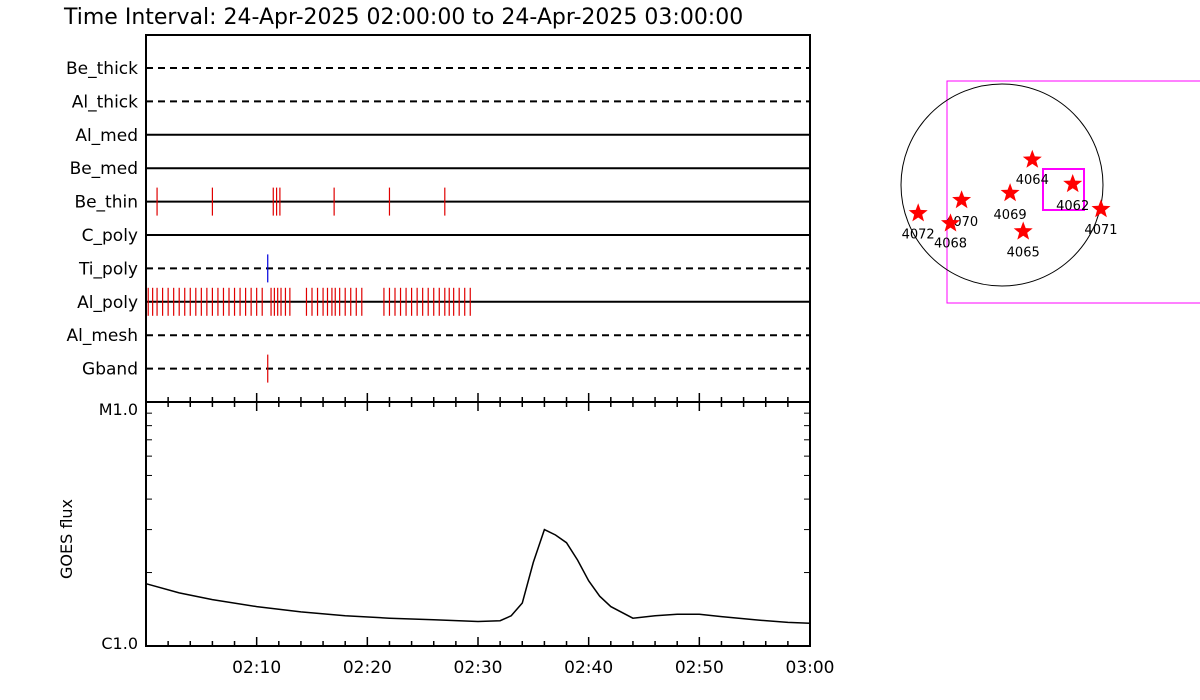 This screenshot has height=700, width=1200. What do you see at coordinates (918, 234) in the screenshot?
I see `region-label-4072: 4072` at bounding box center [918, 234].